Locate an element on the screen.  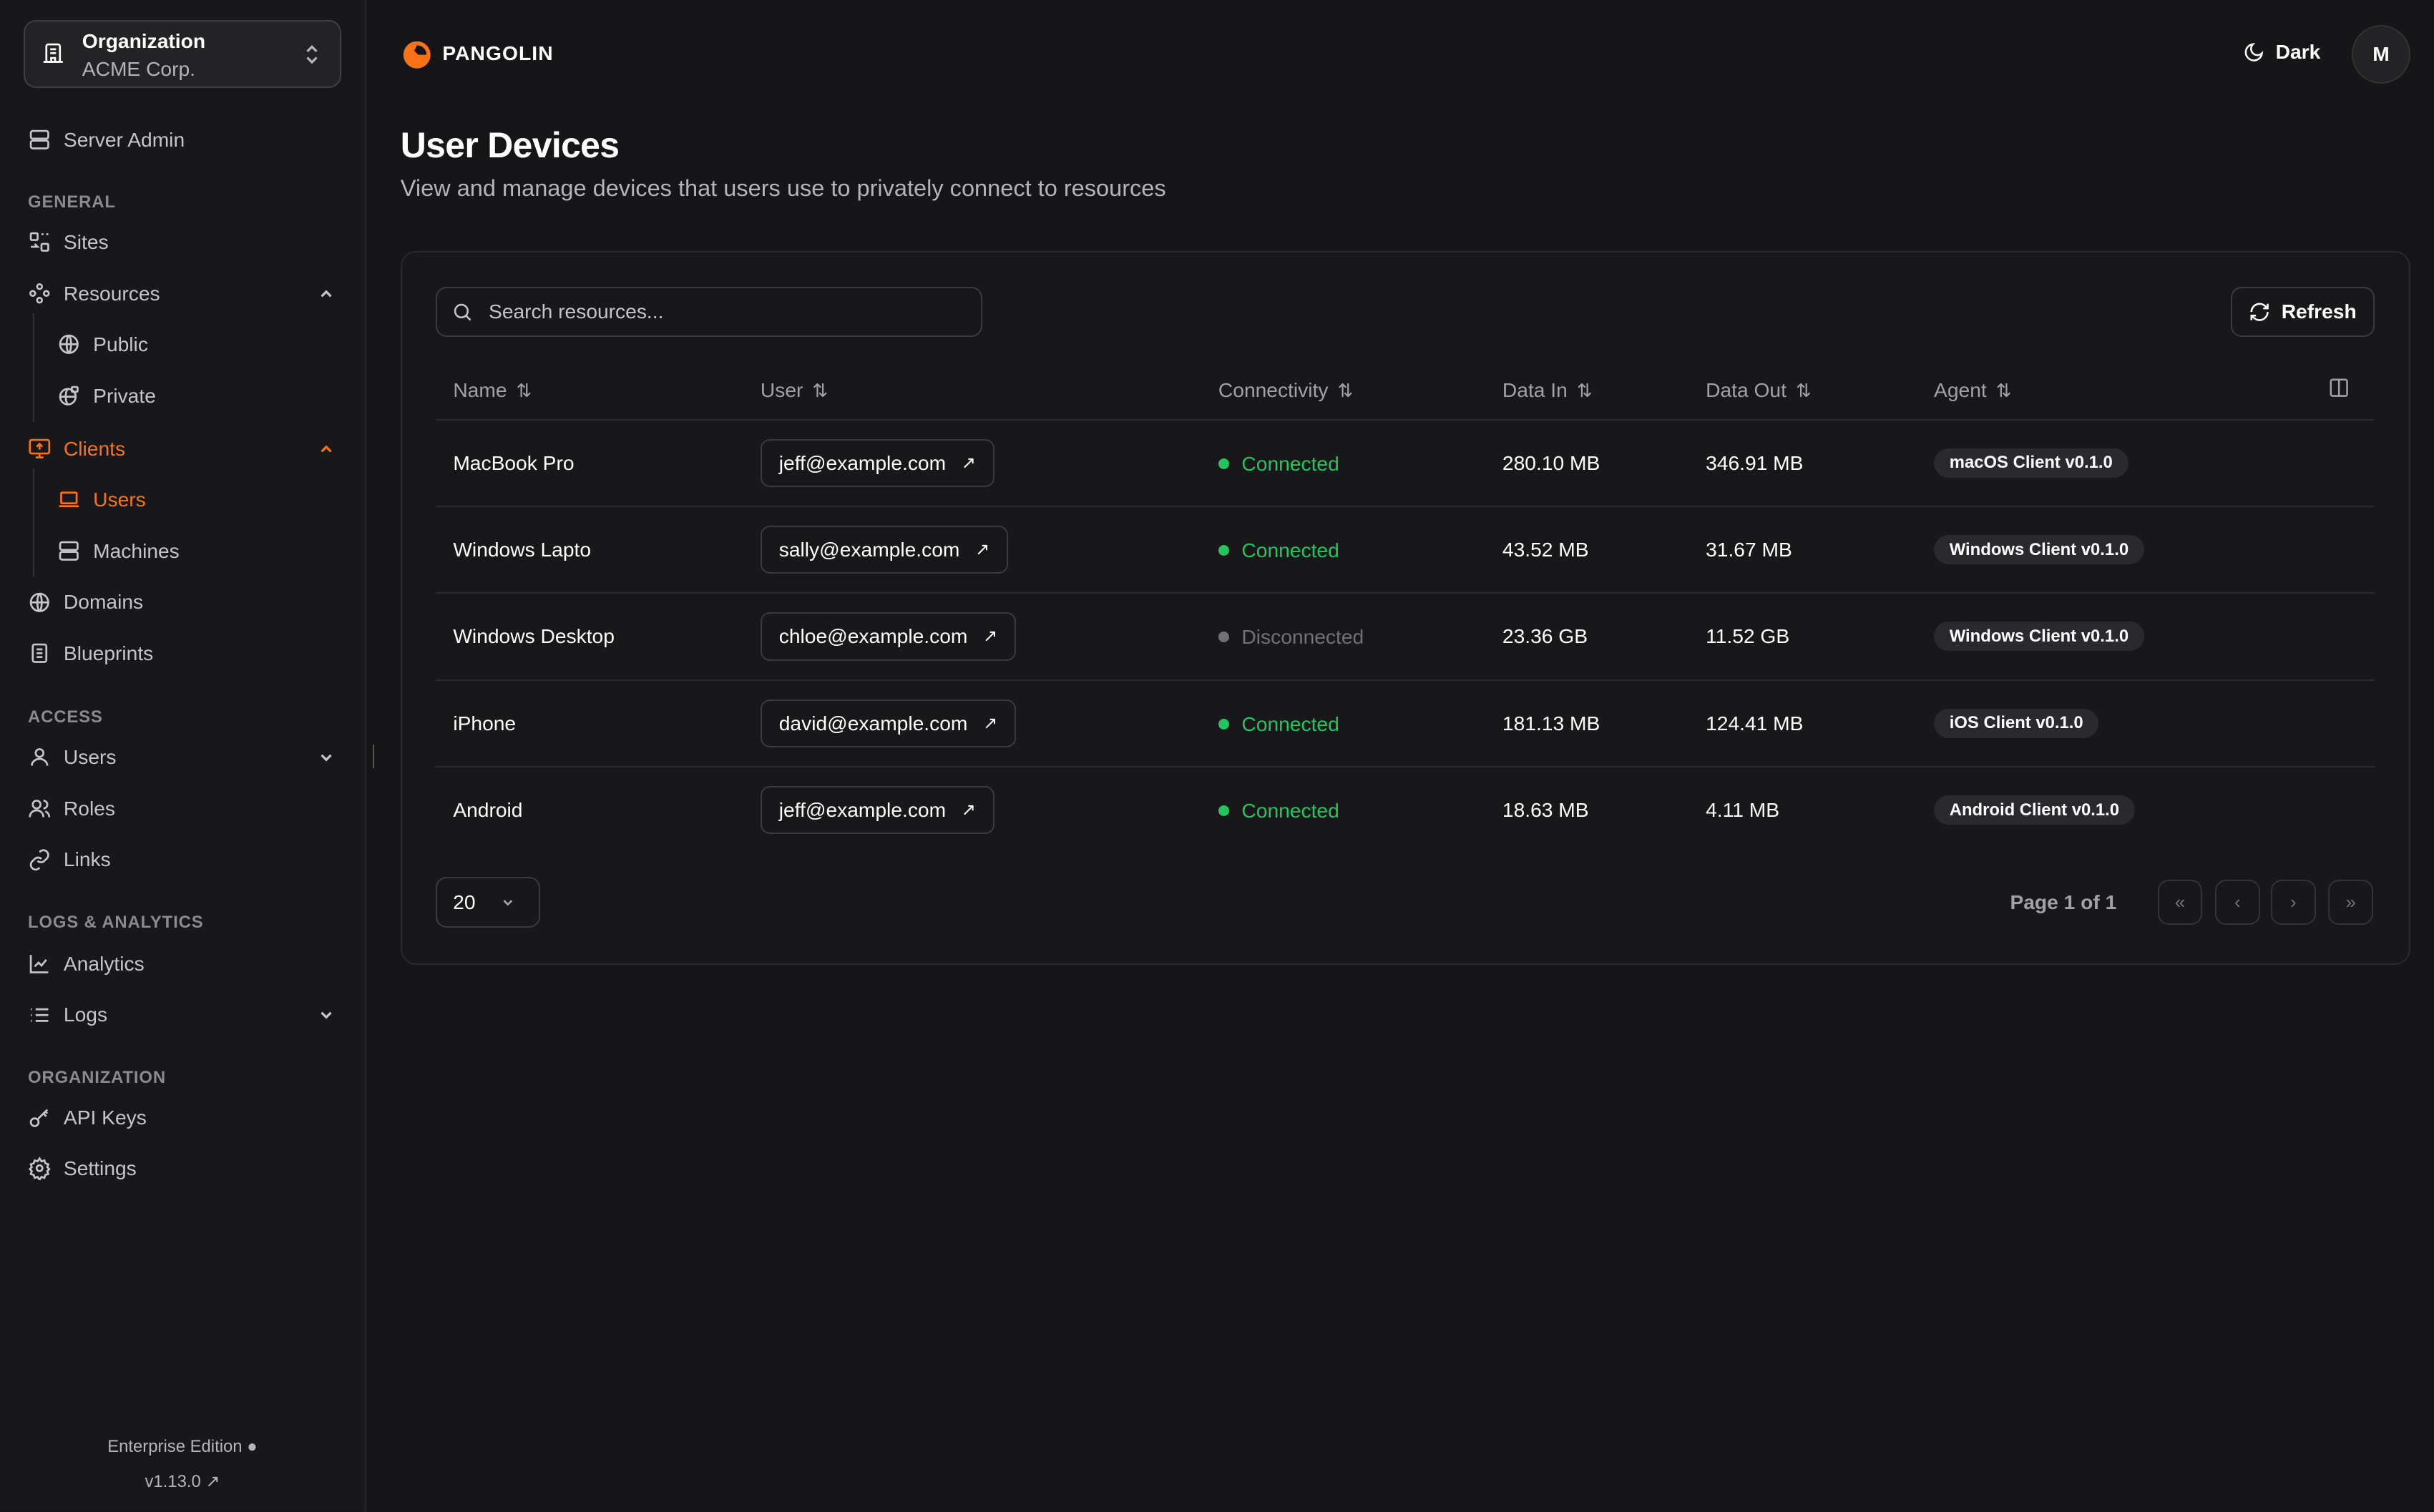
org-name: ACME Corp. is located at coordinates (138, 69).